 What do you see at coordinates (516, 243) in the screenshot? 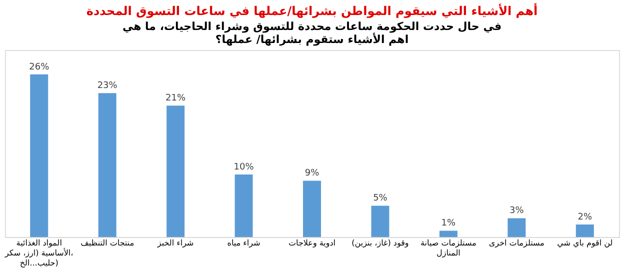
I see `x-tick-label: مستلزمات اخرى` at bounding box center [516, 243].